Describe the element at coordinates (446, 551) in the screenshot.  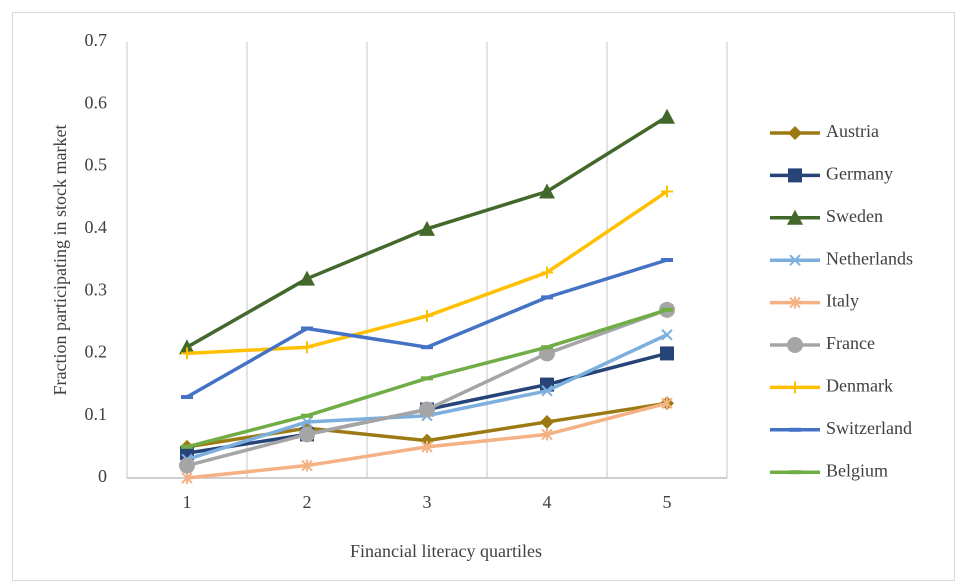
I see `x-axis-title: Financial literacy quartiles` at that location.